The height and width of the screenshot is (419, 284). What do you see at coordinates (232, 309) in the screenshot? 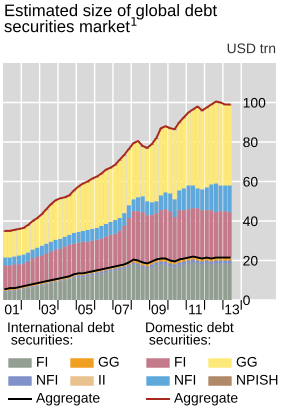
I see `x-tick-label: 13` at bounding box center [232, 309].